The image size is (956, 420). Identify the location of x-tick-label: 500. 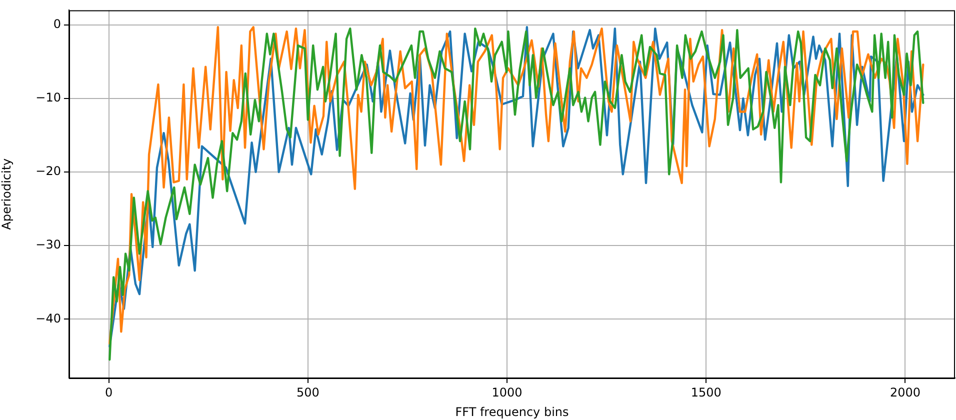
(308, 392).